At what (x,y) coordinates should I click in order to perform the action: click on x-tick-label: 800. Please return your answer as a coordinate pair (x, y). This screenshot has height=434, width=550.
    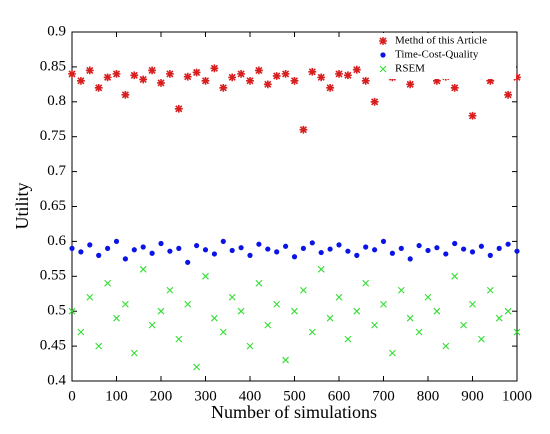
    Looking at the image, I should click on (428, 396).